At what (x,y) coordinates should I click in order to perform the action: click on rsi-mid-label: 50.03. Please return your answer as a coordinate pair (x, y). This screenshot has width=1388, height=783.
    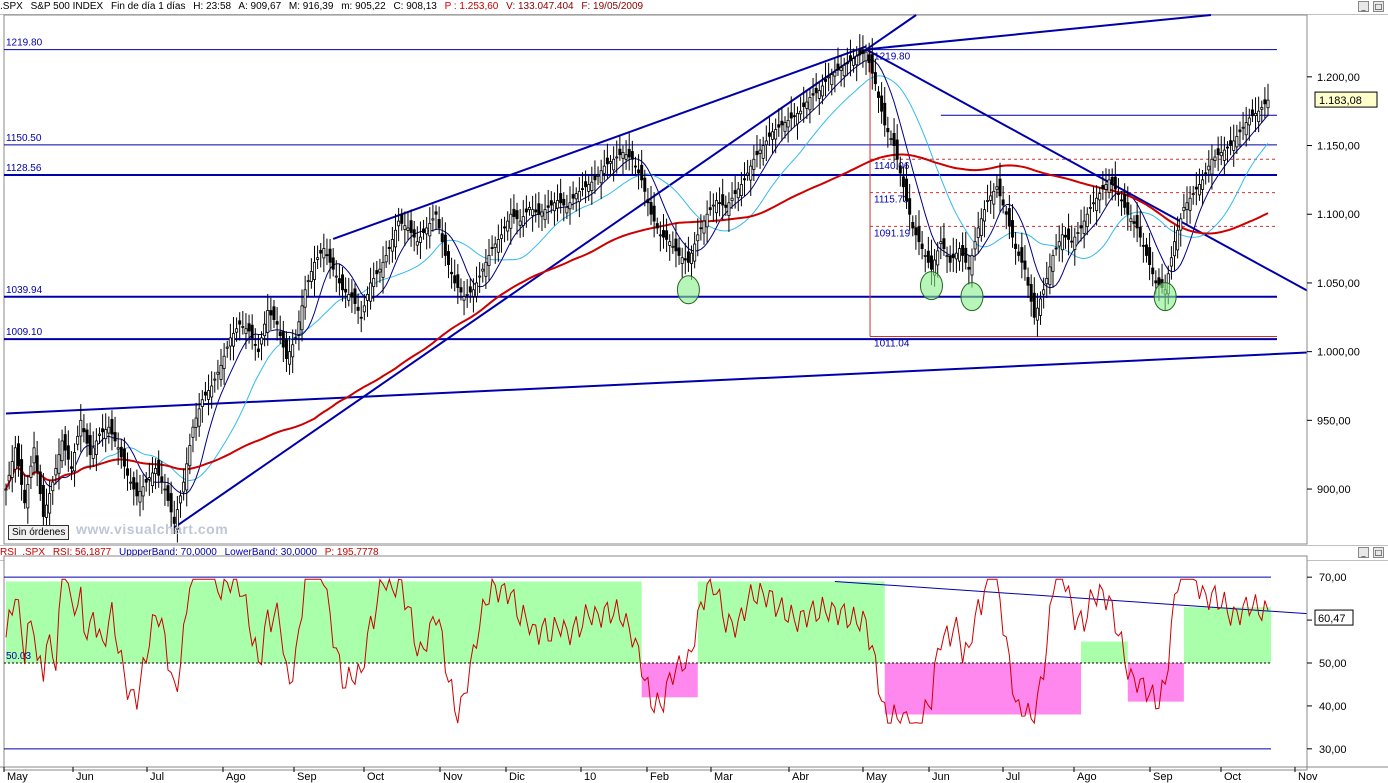
    Looking at the image, I should click on (18, 656).